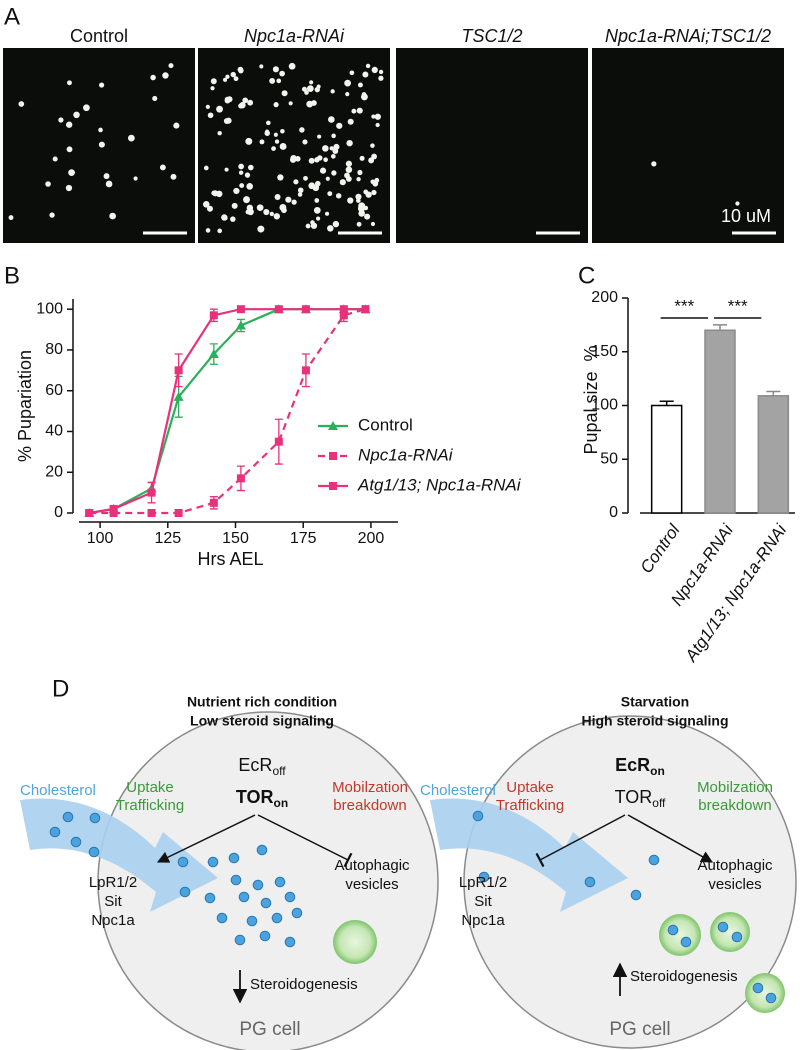 The height and width of the screenshot is (1050, 800). I want to click on image-title: Npc1a-RNAi;TSC1/2, so click(688, 36).